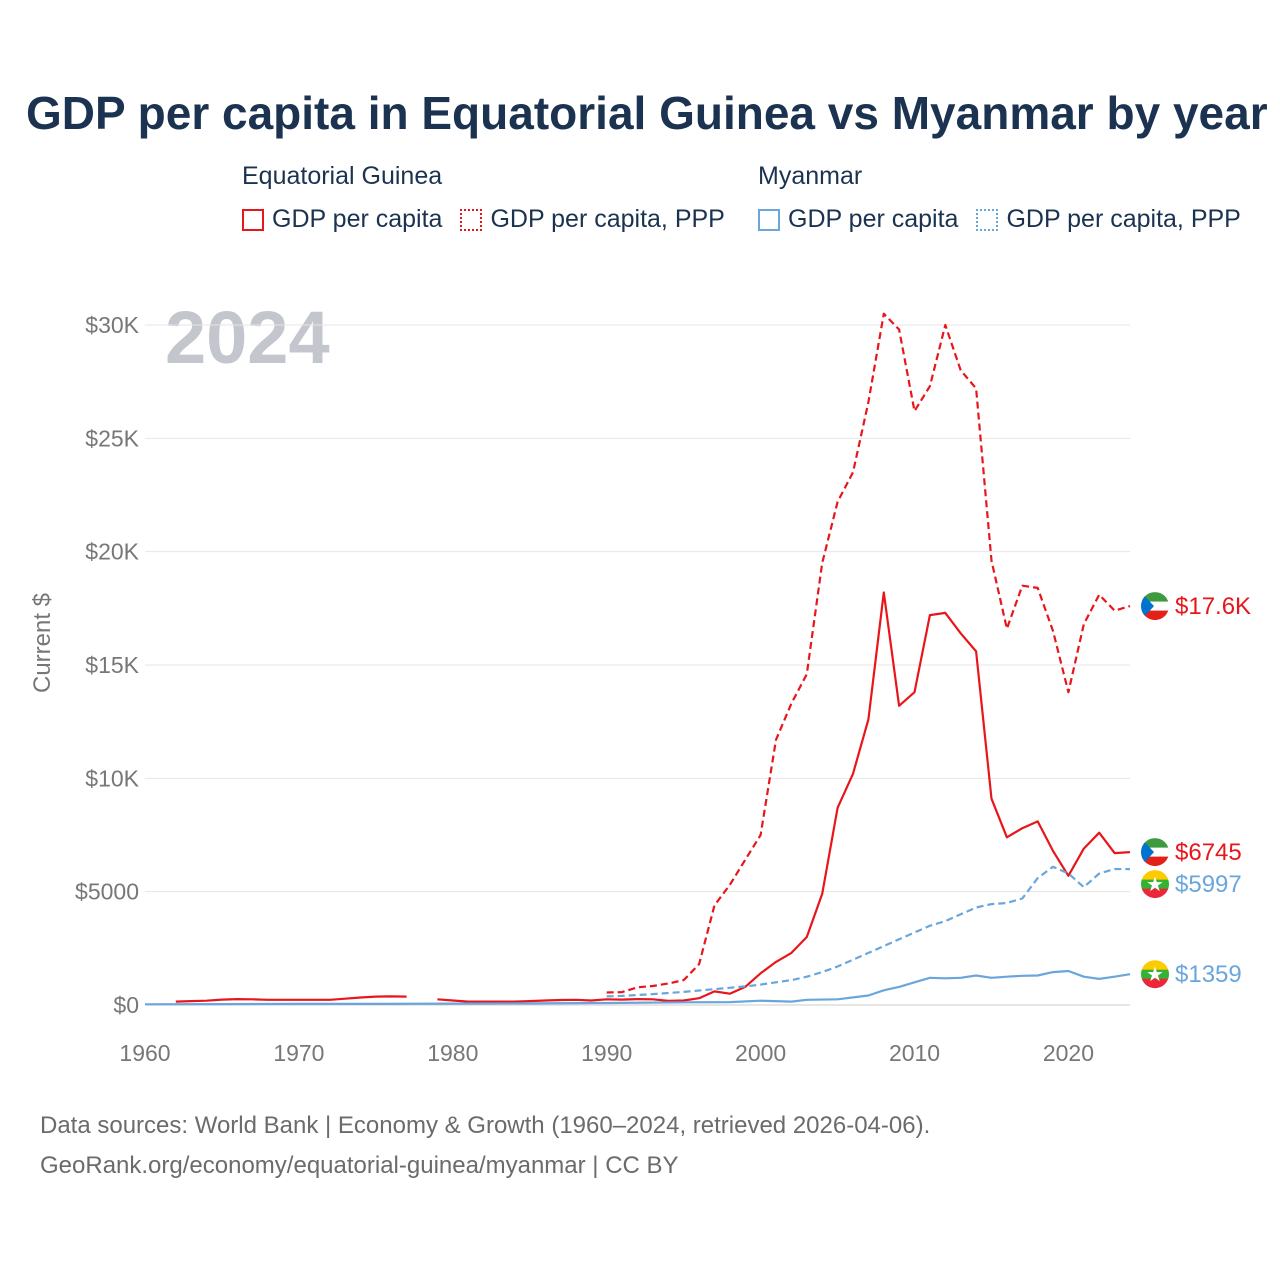 The height and width of the screenshot is (1280, 1280). What do you see at coordinates (112, 552) in the screenshot?
I see `y-tick-label: $20K` at bounding box center [112, 552].